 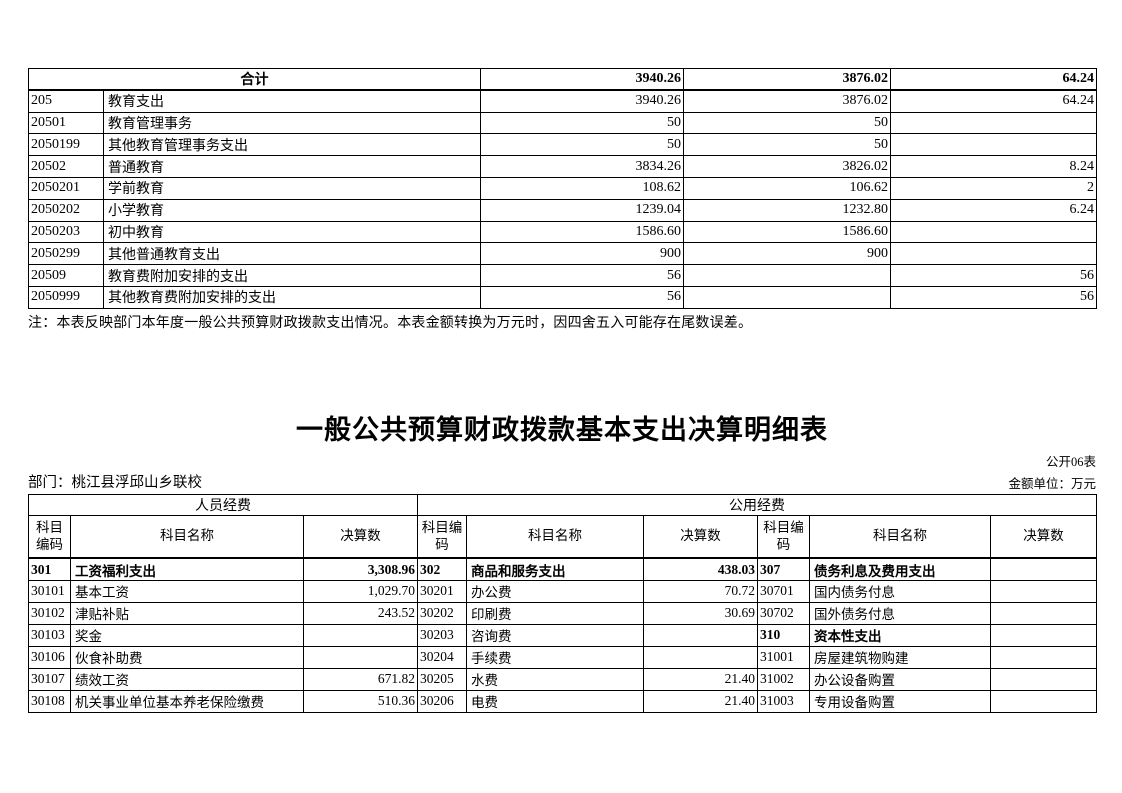 I want to click on total-label-cell: 合计, so click(x=254, y=80).